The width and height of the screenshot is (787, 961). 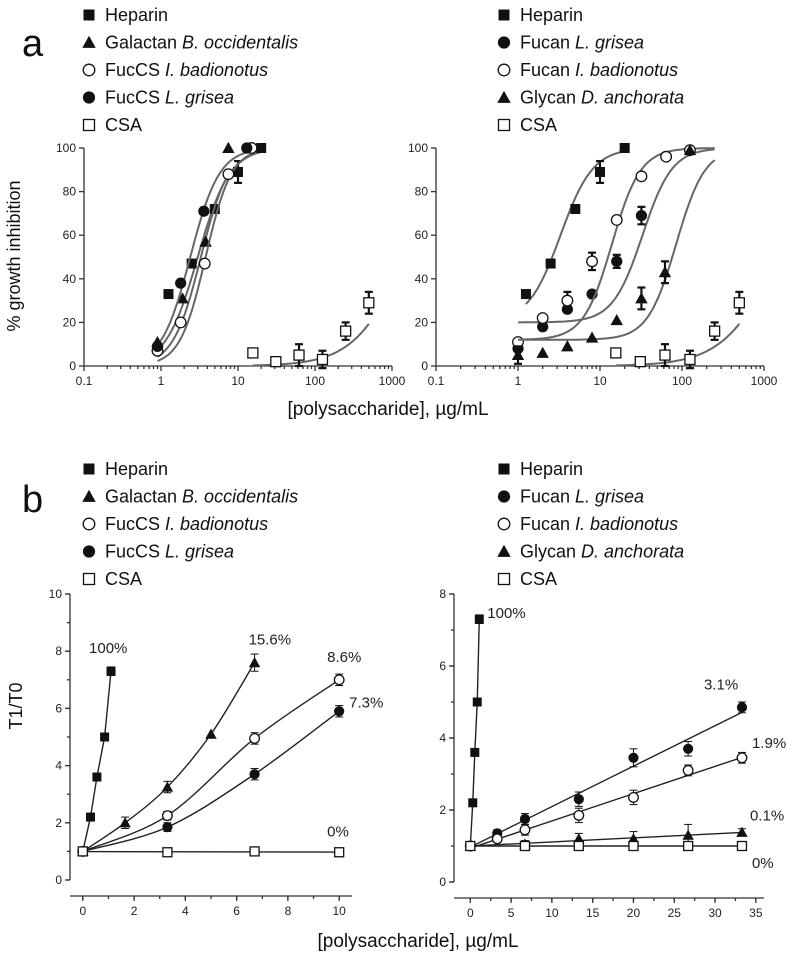 What do you see at coordinates (599, 524) in the screenshot?
I see `legend-label: Fucan I. badionotus` at bounding box center [599, 524].